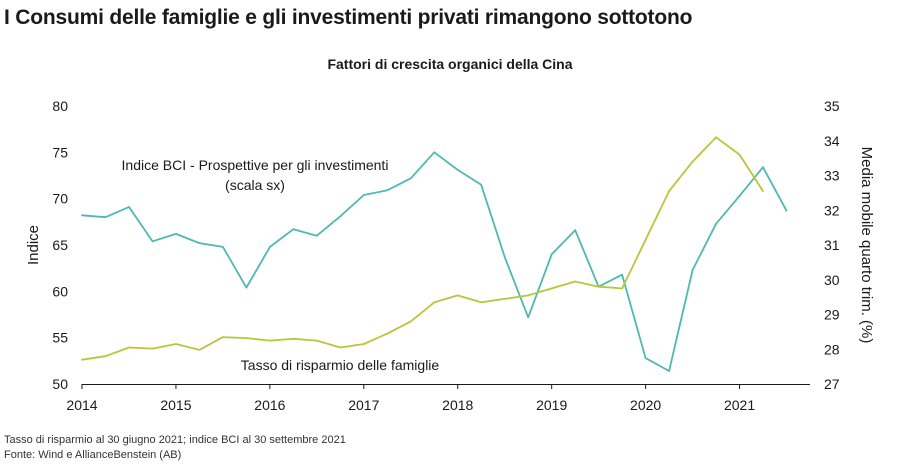 The image size is (900, 464). I want to click on x-tick-label: 2018, so click(457, 405).